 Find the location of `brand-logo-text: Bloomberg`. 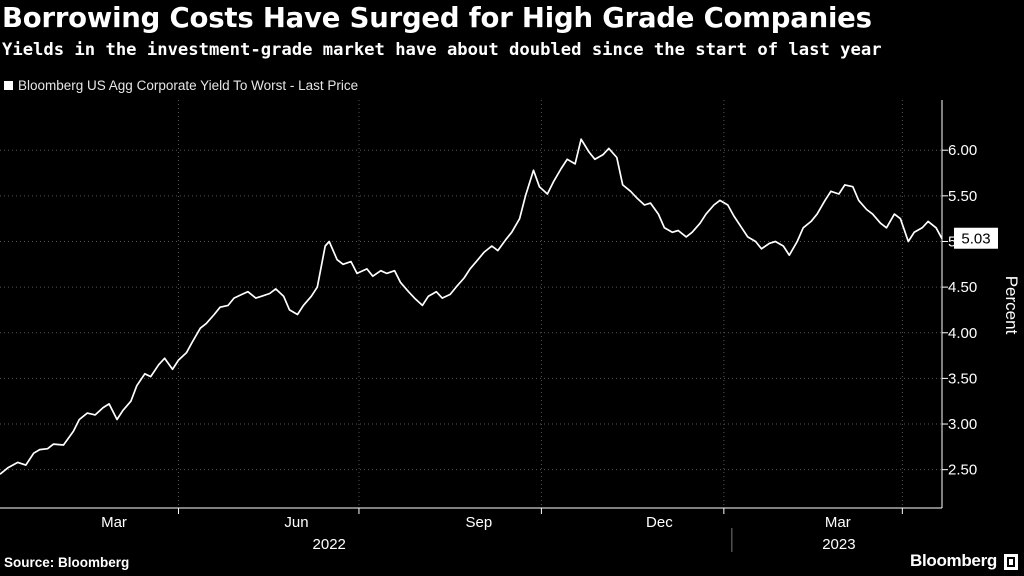

brand-logo-text: Bloomberg is located at coordinates (953, 560).